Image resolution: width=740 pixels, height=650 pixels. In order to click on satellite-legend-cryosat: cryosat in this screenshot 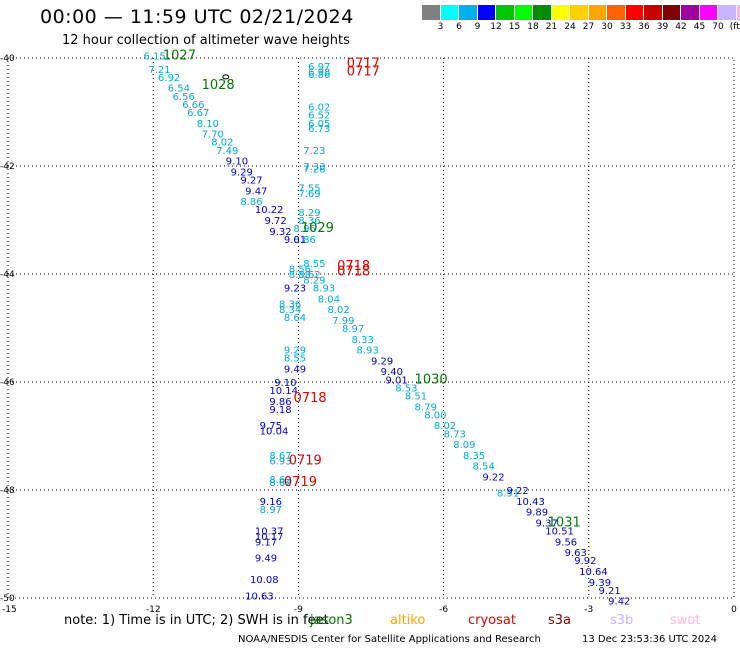, I will do `click(492, 620)`.